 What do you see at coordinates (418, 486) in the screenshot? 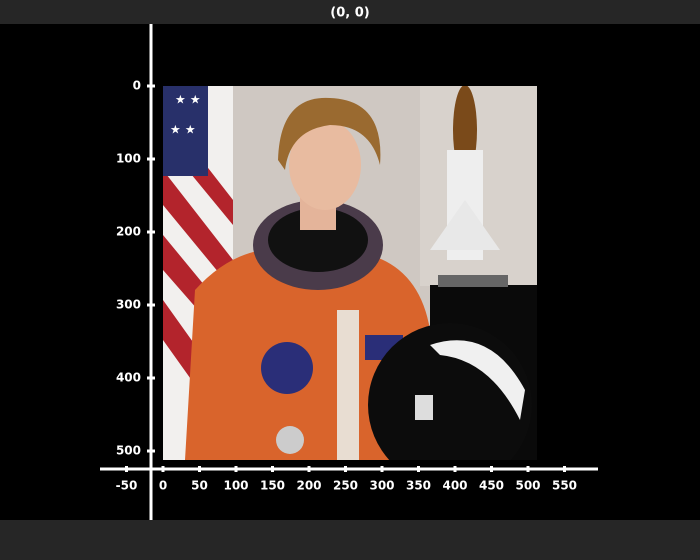
I see `x-tick-label: 350` at bounding box center [418, 486].